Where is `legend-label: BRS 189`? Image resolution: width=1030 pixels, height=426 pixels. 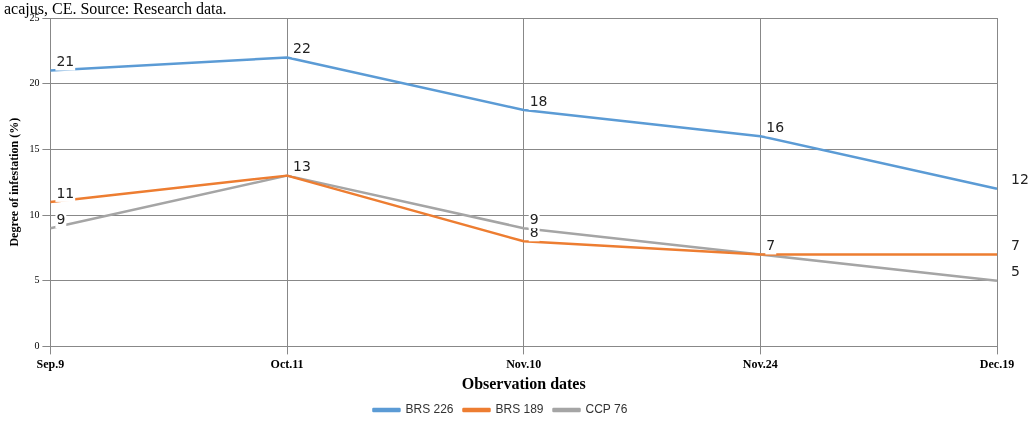
legend-label: BRS 189 is located at coordinates (519, 409).